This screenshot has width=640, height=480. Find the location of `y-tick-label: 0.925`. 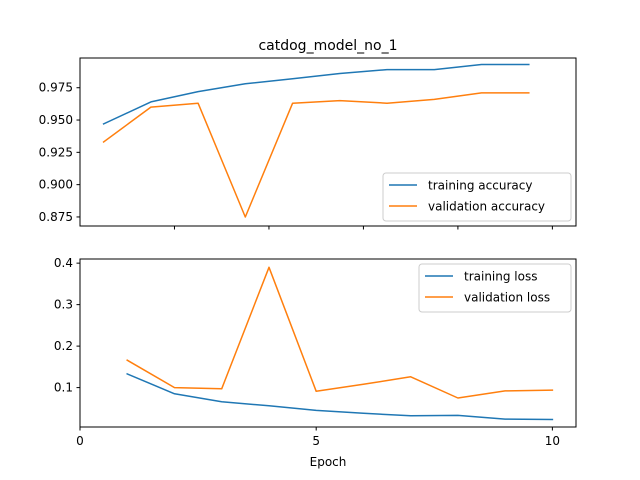

y-tick-label: 0.925 is located at coordinates (56, 152).